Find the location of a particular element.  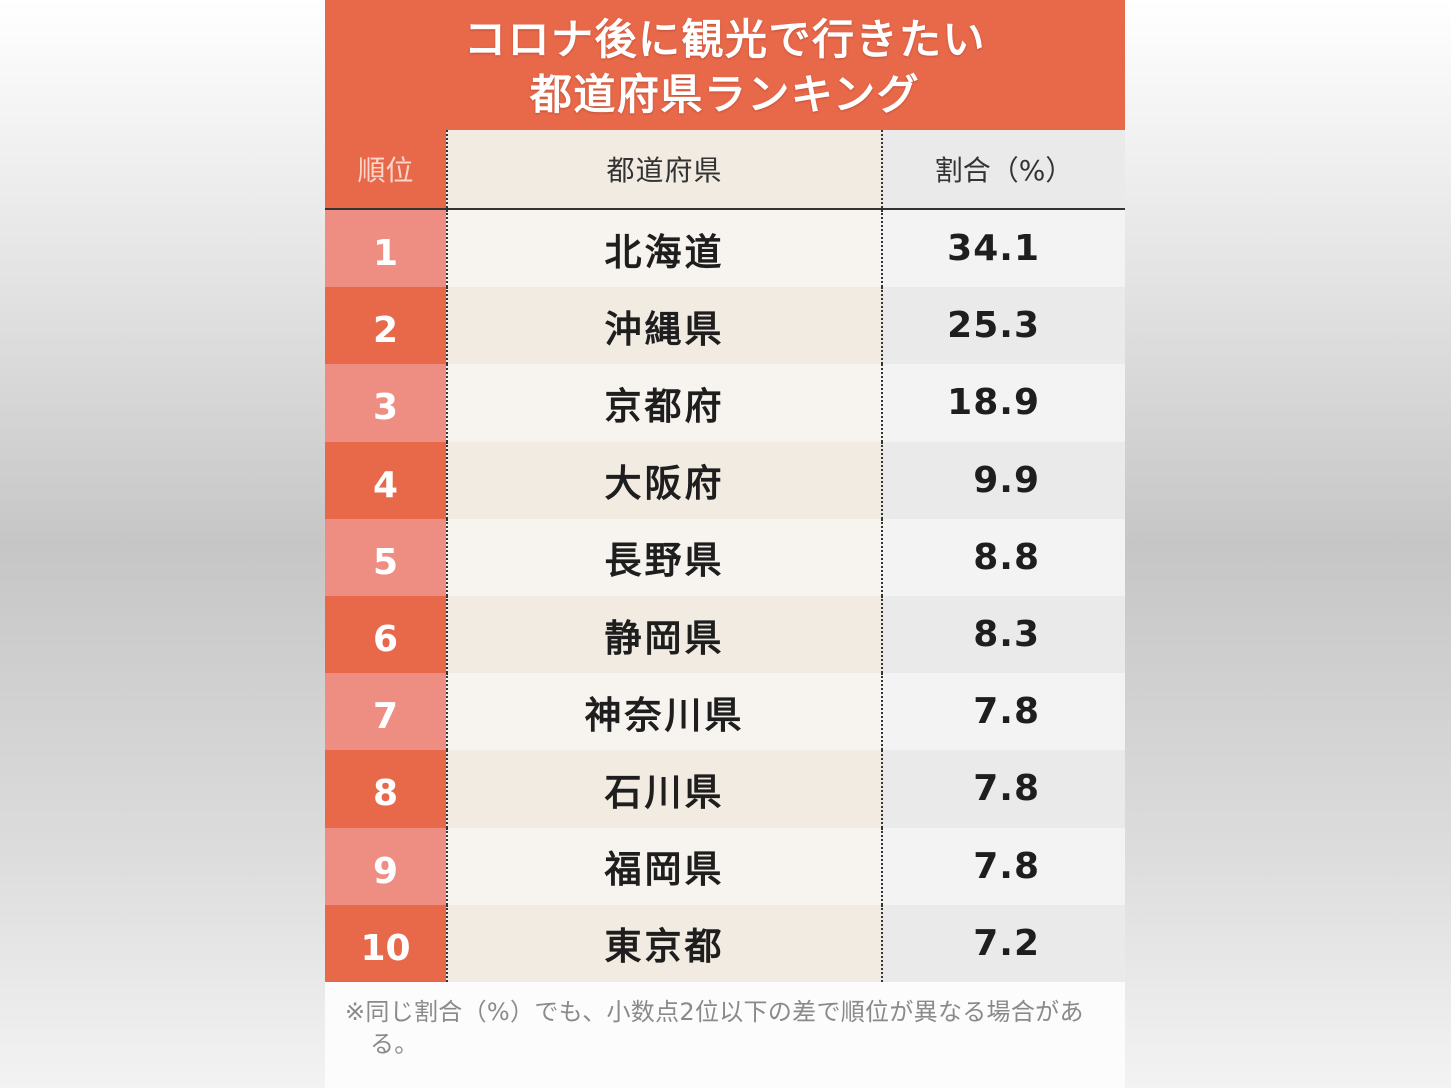

rank-cell: 2 is located at coordinates (385, 326).